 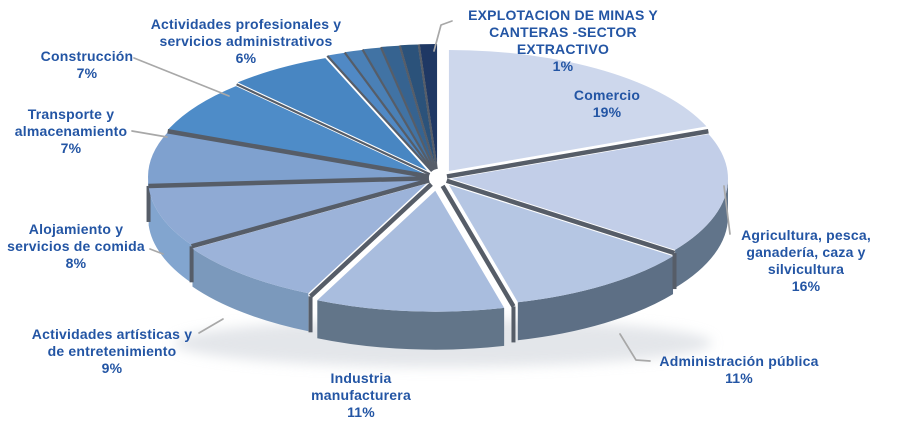 What do you see at coordinates (411, 325) in the screenshot?
I see `pie-wall-industria-manufacturera` at bounding box center [411, 325].